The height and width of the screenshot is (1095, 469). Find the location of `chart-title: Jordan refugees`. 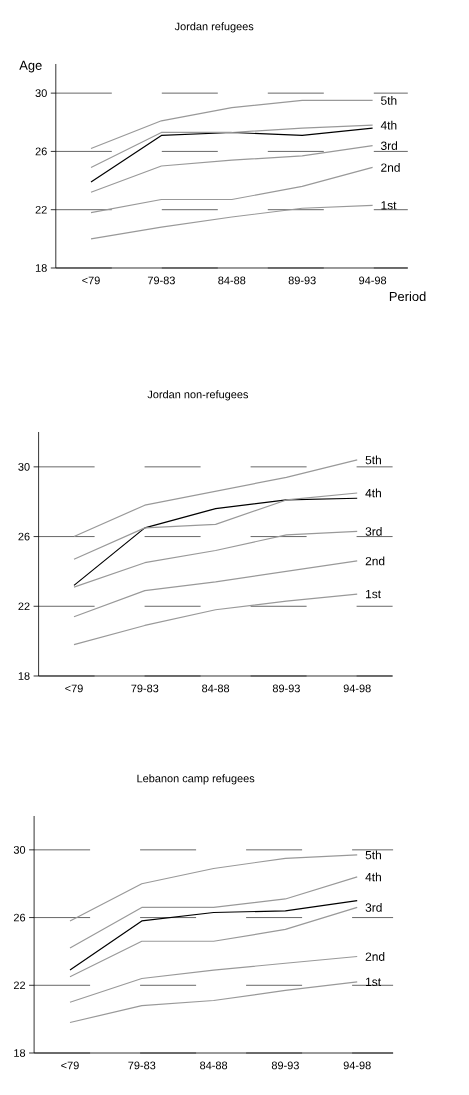

chart-title: Jordan refugees is located at coordinates (214, 27).